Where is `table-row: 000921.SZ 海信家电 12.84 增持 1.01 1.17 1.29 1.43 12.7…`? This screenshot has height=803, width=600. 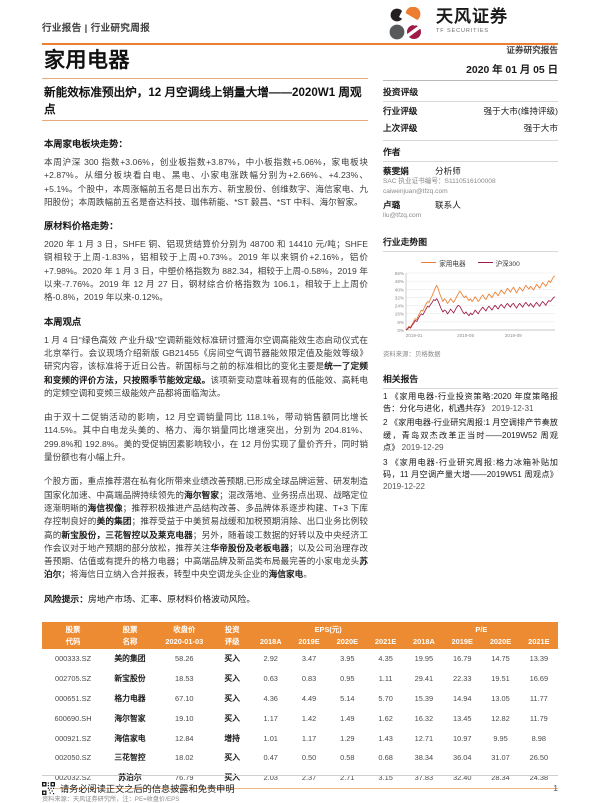 table-row: 000921.SZ 海信家电 12.84 增持 1.01 1.17 1.29 1.43 12.7… is located at coordinates (300, 738).